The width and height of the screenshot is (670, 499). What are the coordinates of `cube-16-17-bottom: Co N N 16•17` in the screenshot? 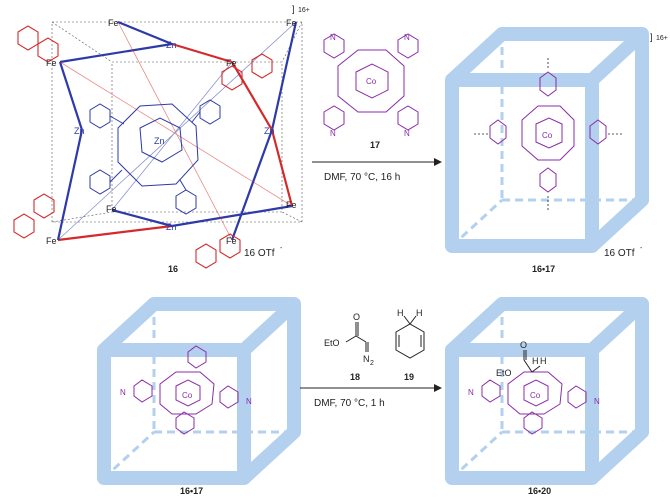 It's located at (199, 396).